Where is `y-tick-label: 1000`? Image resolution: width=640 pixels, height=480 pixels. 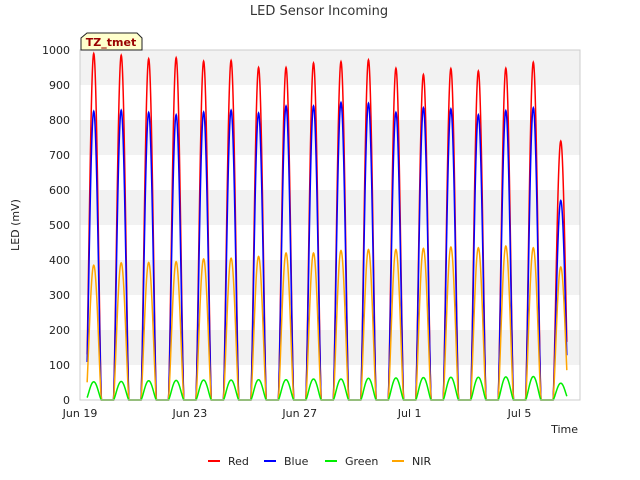 y-tick-label: 1000 is located at coordinates (56, 50).